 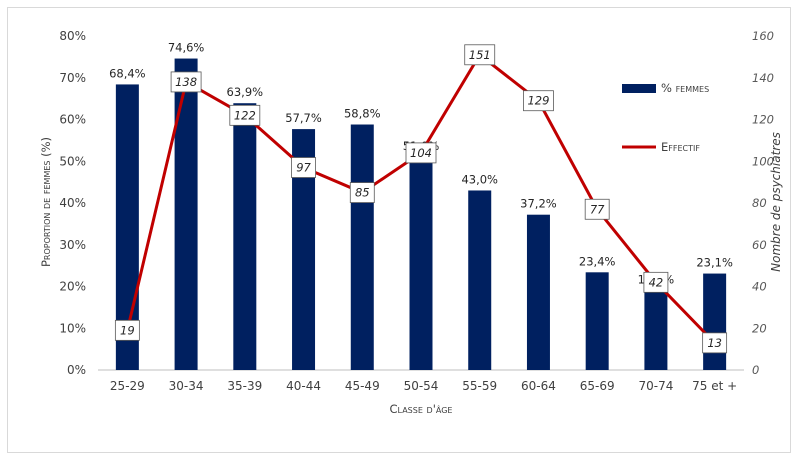 What do you see at coordinates (763, 36) in the screenshot?
I see `y2-tick-label: 160` at bounding box center [763, 36].